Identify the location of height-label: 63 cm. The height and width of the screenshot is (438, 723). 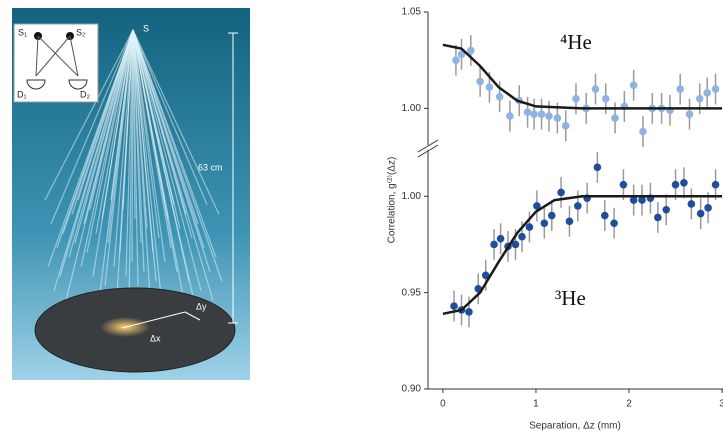
(210, 167).